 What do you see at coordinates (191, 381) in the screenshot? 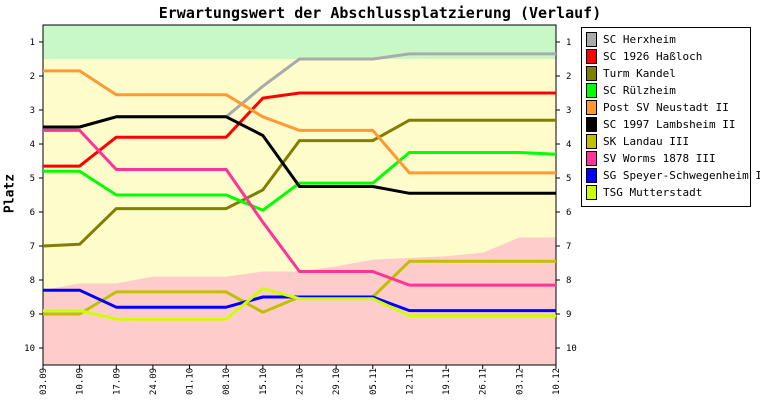
I see `x-tick-label: 01.10` at bounding box center [191, 381].